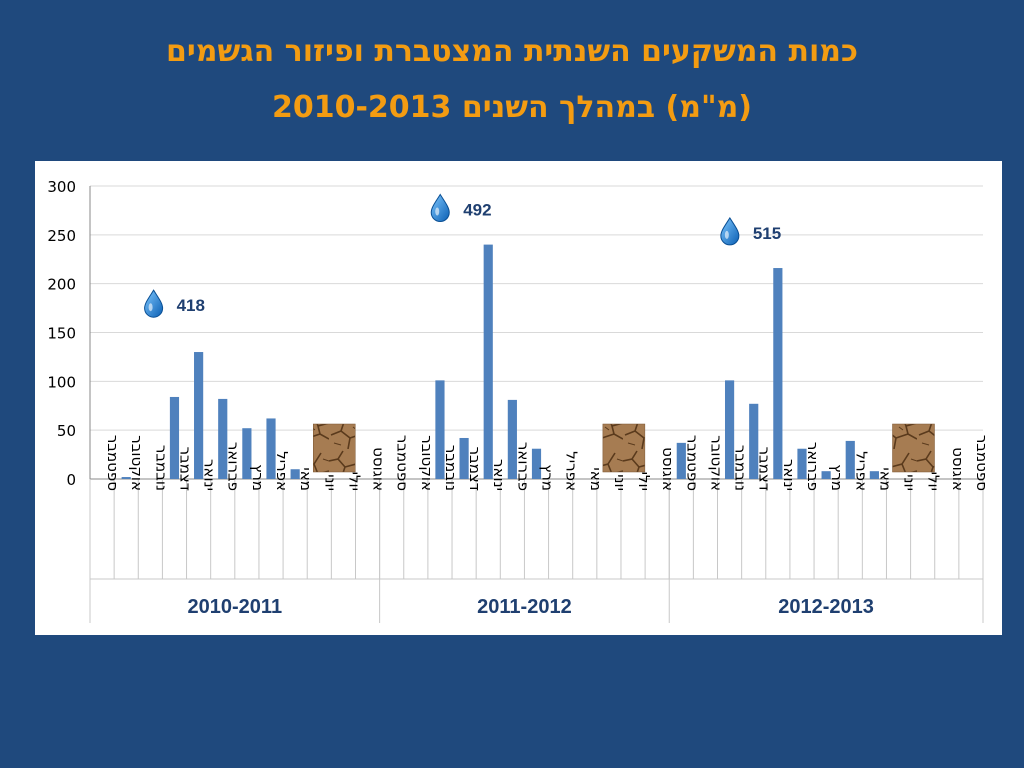  What do you see at coordinates (826, 607) in the screenshot?
I see `season-label: 2012-2013` at bounding box center [826, 607].